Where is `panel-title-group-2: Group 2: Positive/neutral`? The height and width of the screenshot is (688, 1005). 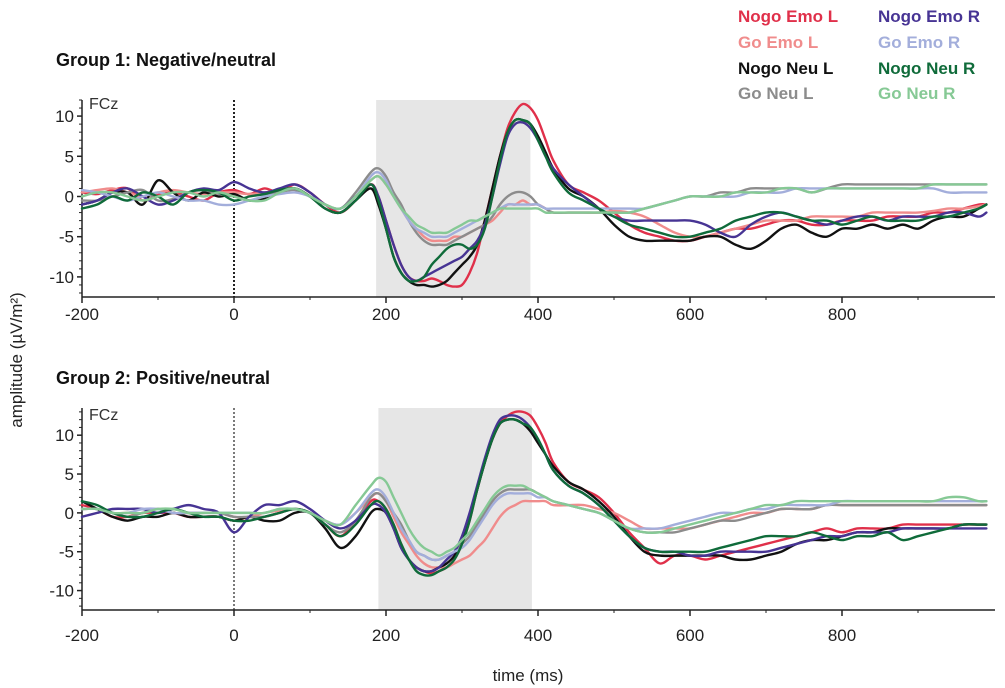
panel-title-group-2: Group 2: Positive/neutral is located at coordinates (163, 378).